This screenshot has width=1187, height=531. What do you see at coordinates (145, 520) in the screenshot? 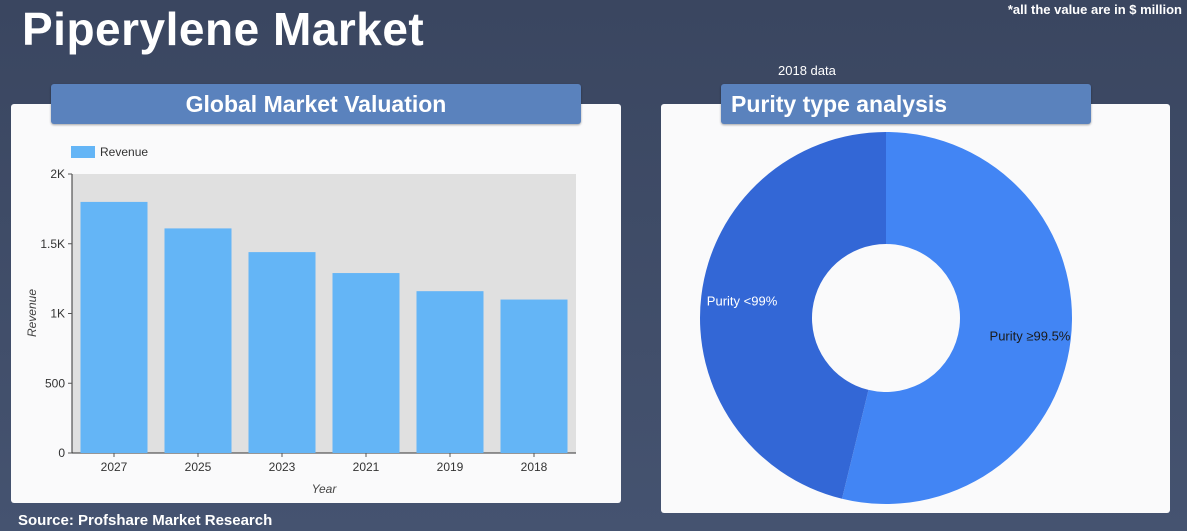
I see `source-note: Source: Profshare Market Research` at bounding box center [145, 520].